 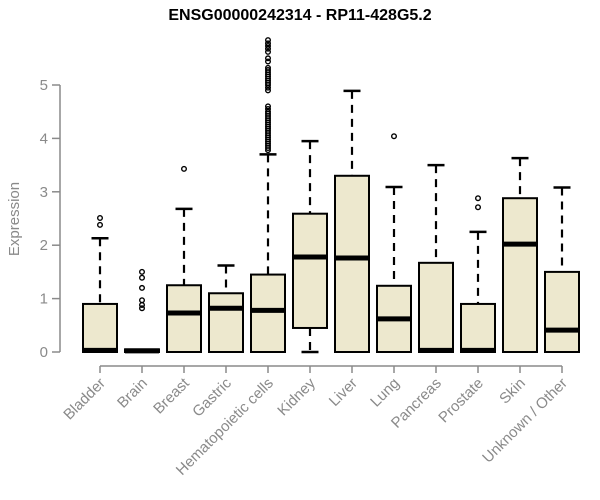 I want to click on box-pancreas, so click(x=436, y=307).